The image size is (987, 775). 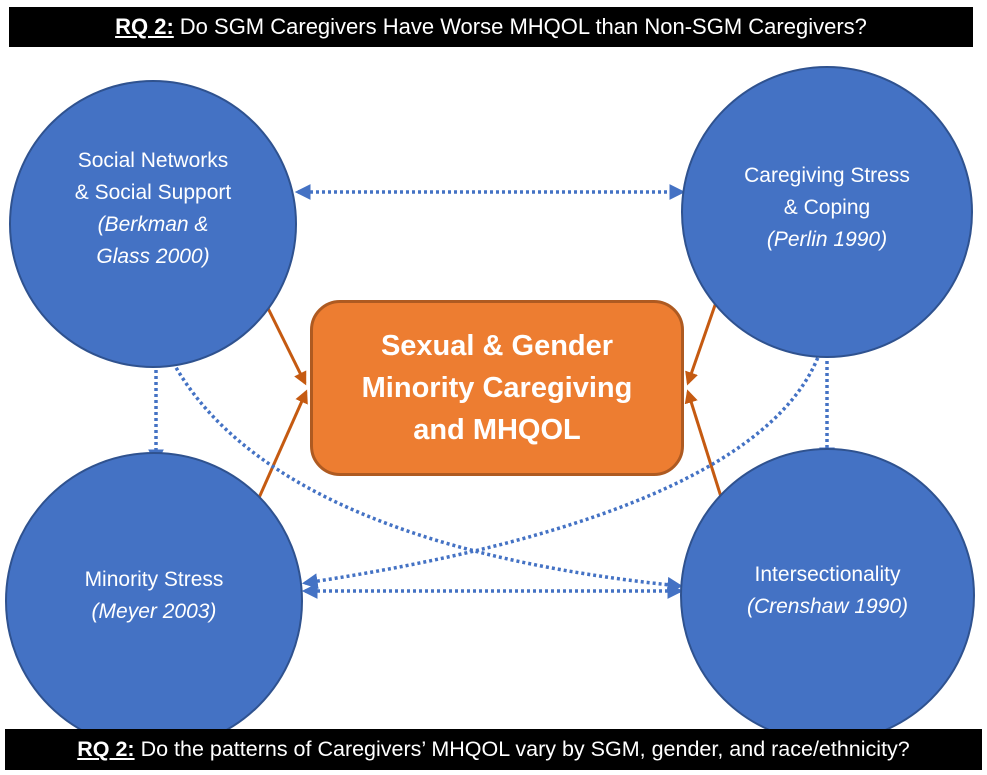 I want to click on node-intersectionality: Intersectionality (Crenshaw 1990), so click(x=827, y=595).